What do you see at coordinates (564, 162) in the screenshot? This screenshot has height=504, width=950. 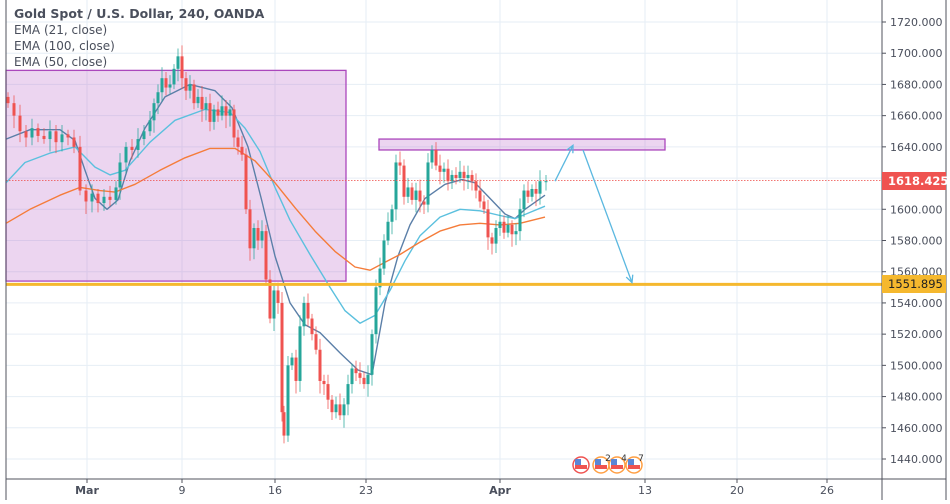 I see `projection-arrow-up` at bounding box center [564, 162].